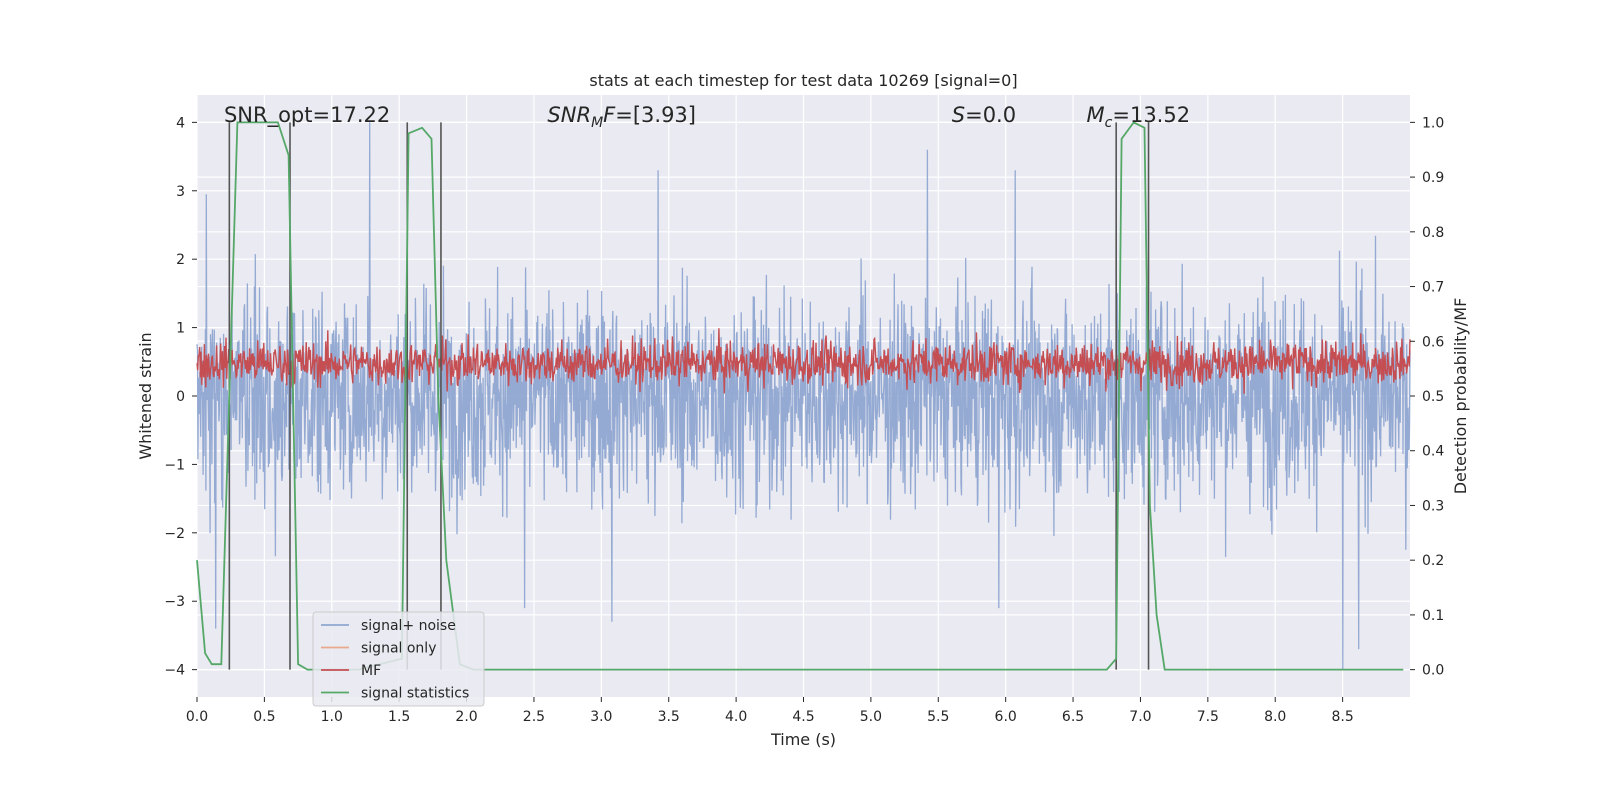  Describe the element at coordinates (415, 694) in the screenshot. I see `legend-label: signal statistics` at that location.